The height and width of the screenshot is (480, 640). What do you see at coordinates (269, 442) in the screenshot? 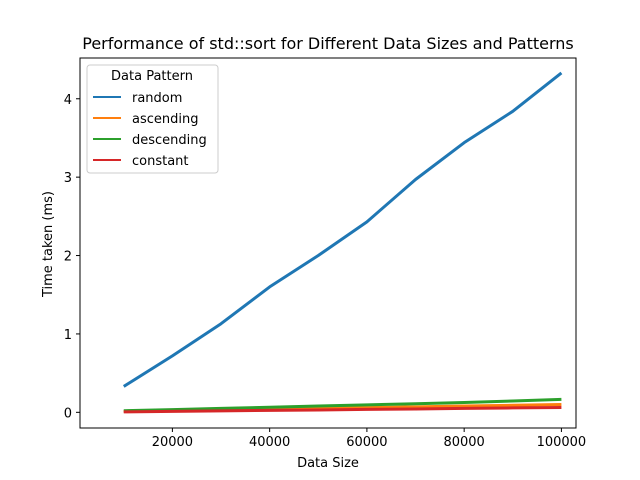
I see `x-tick-label: 40000` at bounding box center [269, 442].